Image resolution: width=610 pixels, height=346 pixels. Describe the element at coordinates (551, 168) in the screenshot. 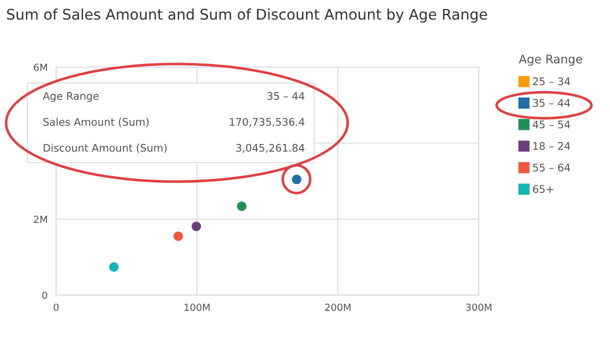

I see `legend-label: 55 – 64` at that location.